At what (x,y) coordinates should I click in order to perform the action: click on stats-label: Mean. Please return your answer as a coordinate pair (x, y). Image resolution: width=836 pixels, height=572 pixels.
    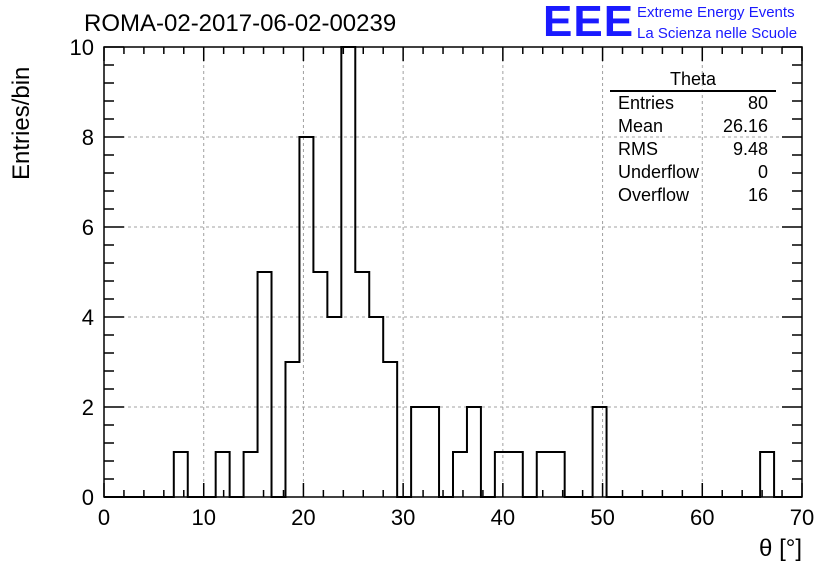
    Looking at the image, I should click on (641, 126).